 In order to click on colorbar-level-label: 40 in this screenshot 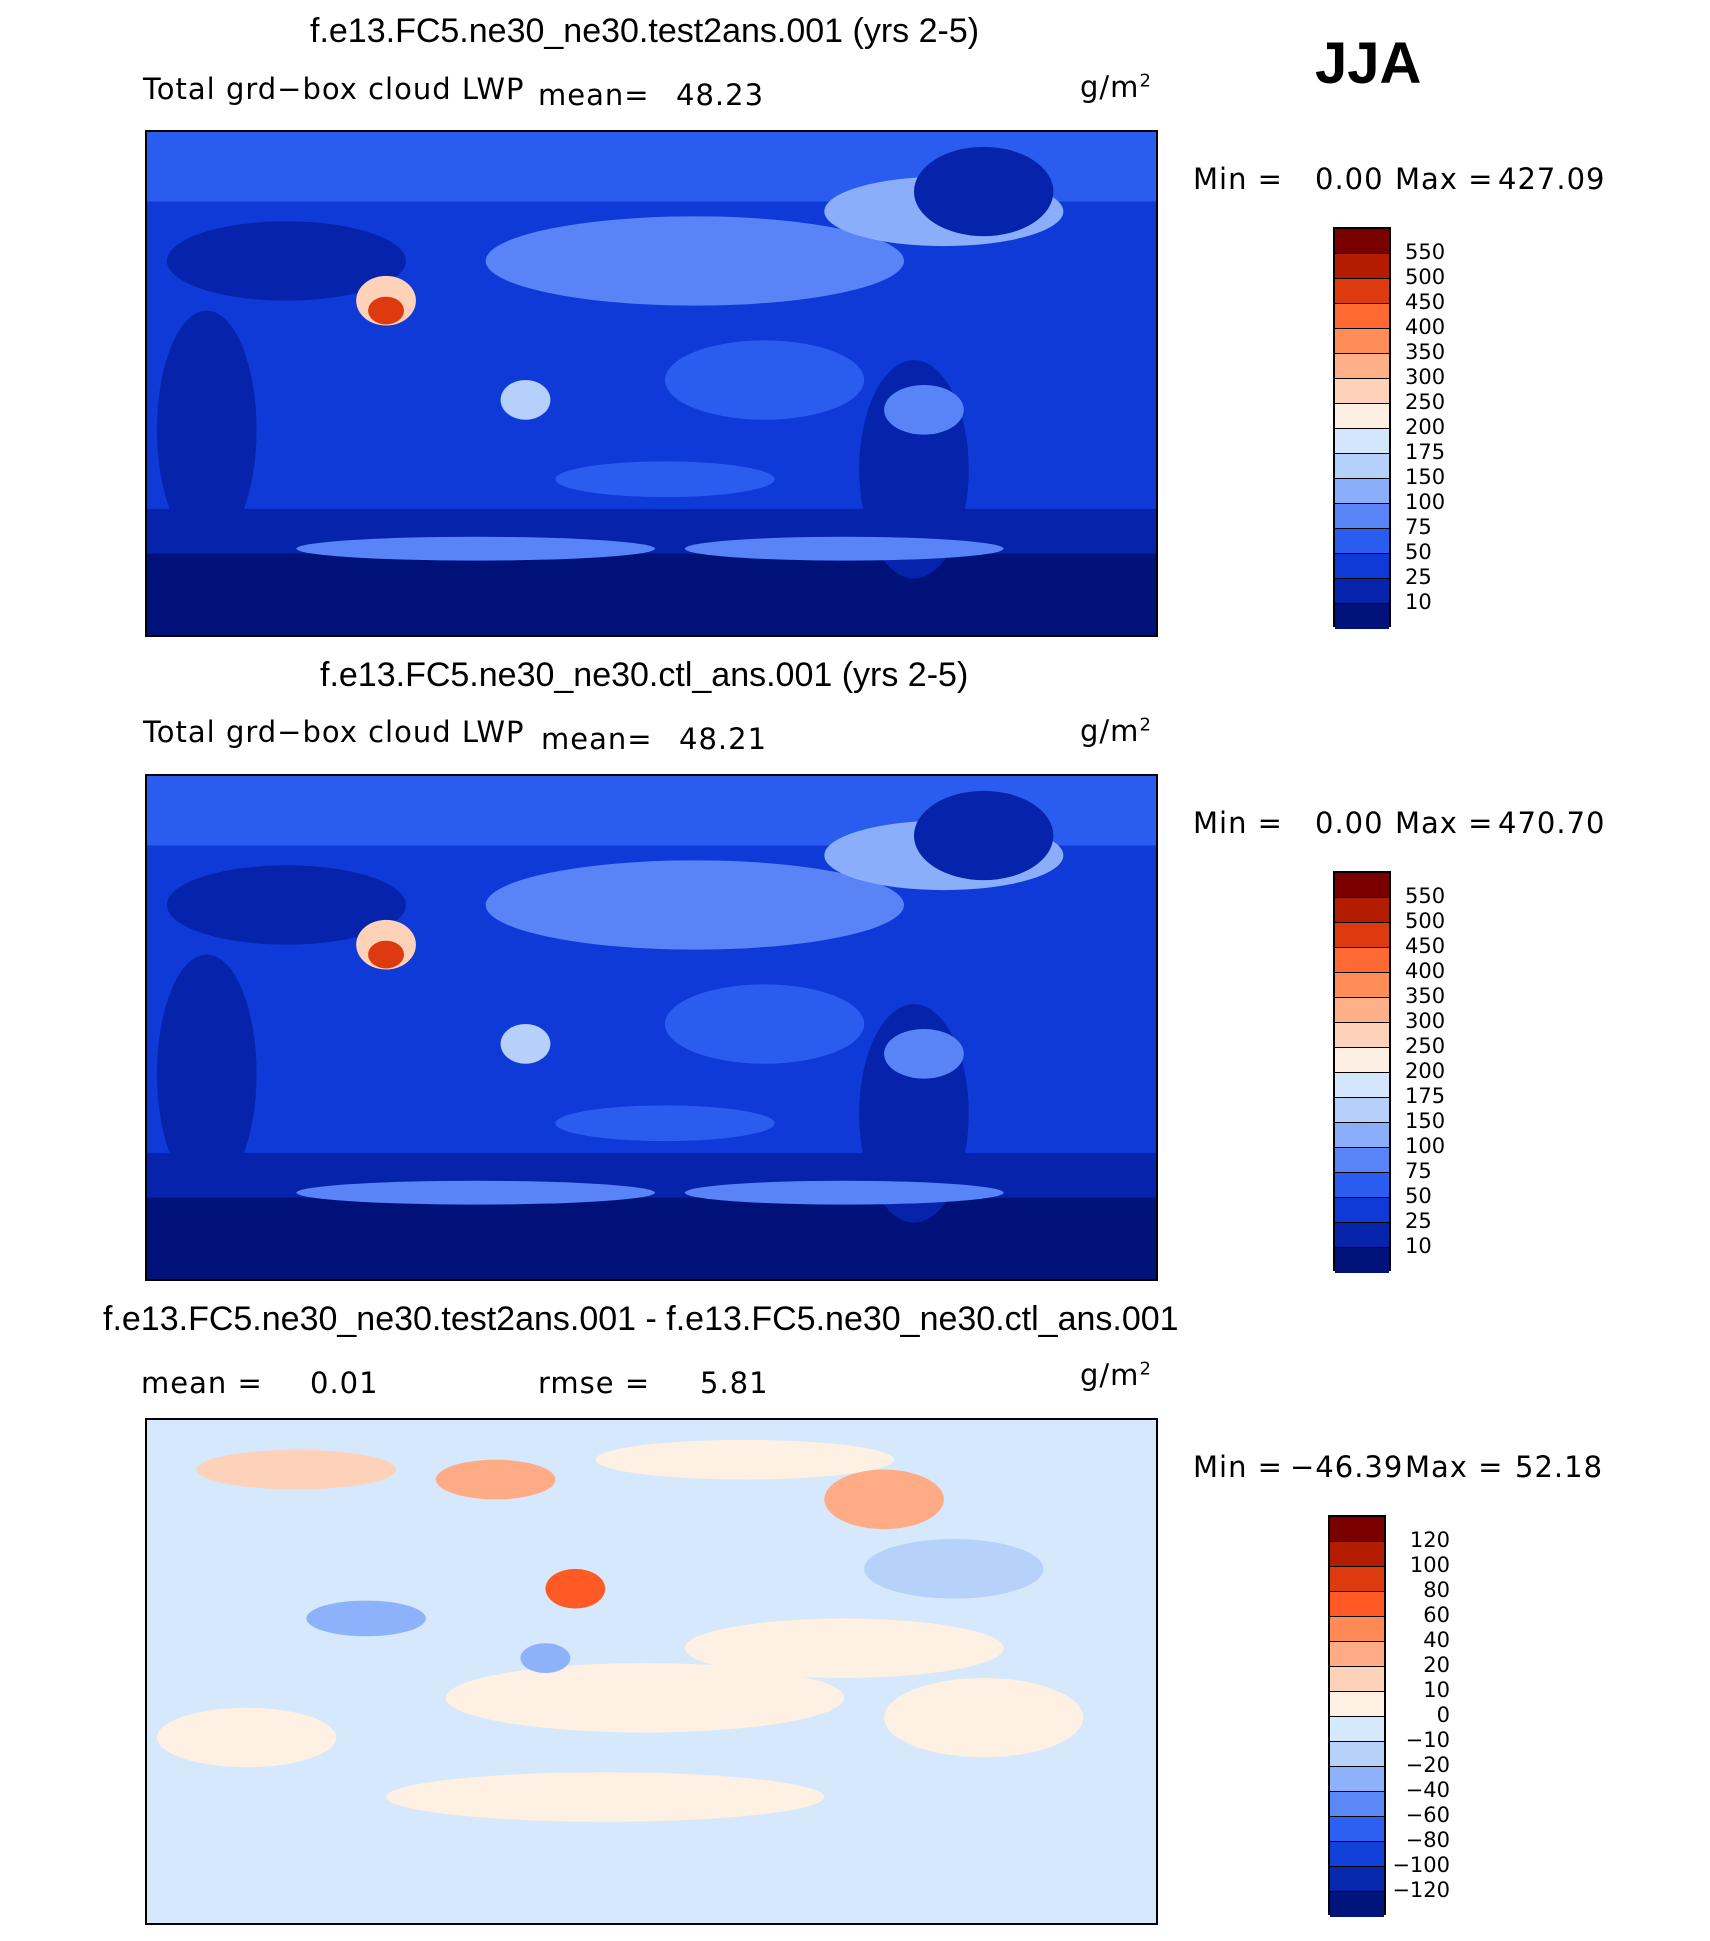, I will do `click(1436, 1640)`.